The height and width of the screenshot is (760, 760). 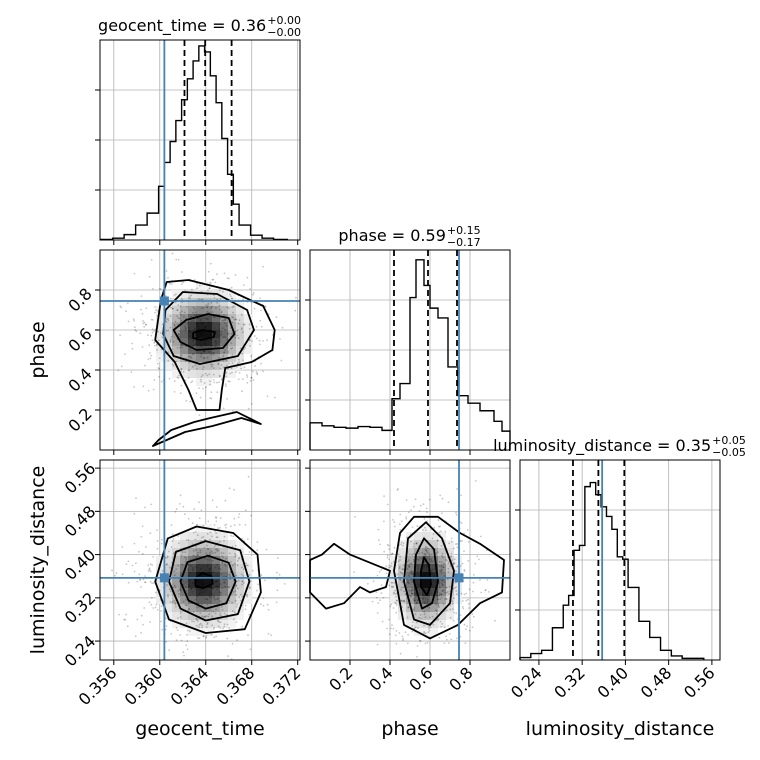 I want to click on title-luminosity_distance: luminosity_distance = 0.35 +0.05−0.05, so click(x=619, y=446).